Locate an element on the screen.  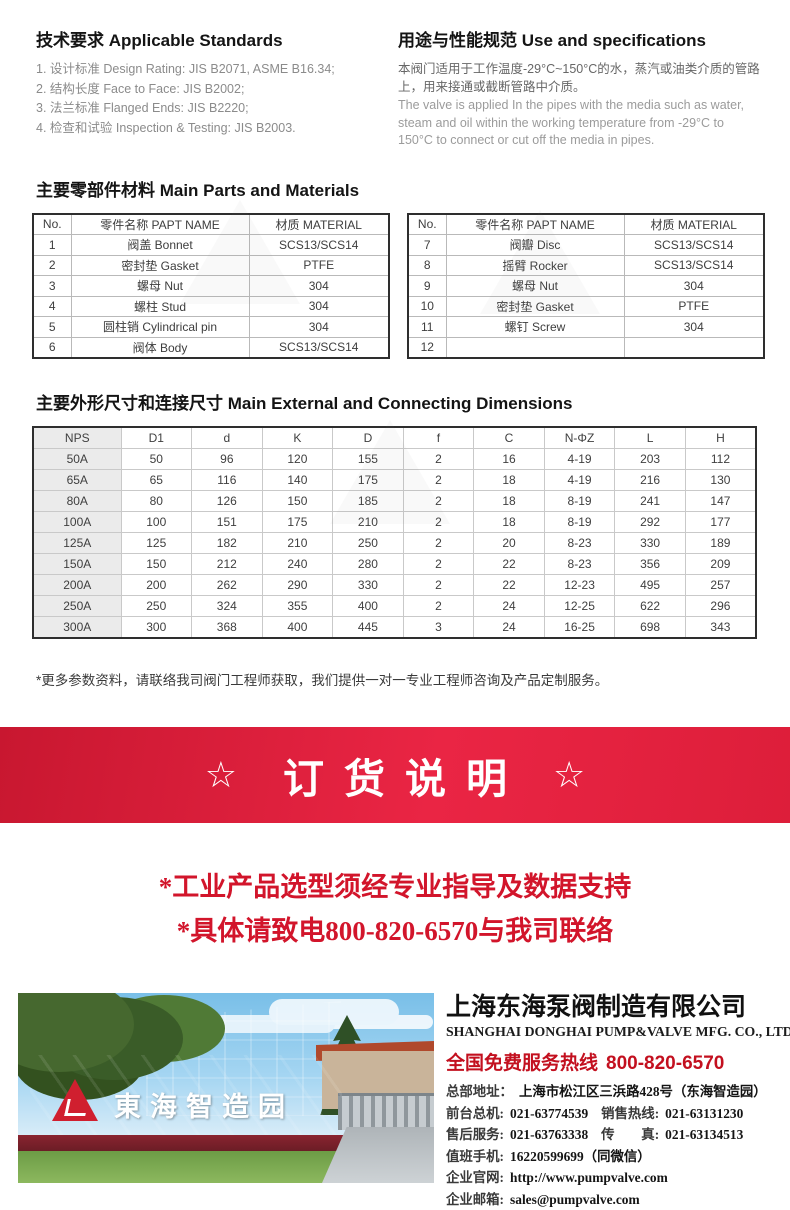
table-cell: 4 is located at coordinates (52, 306).